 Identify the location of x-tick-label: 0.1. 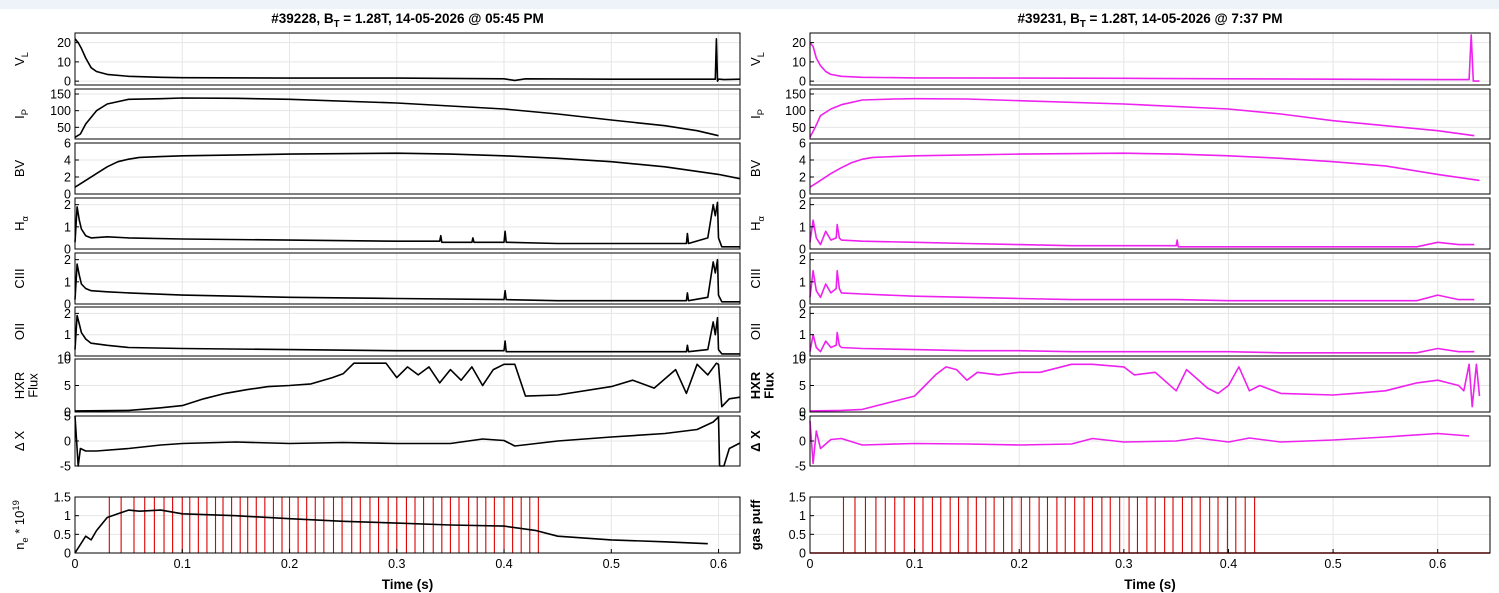
(914, 564).